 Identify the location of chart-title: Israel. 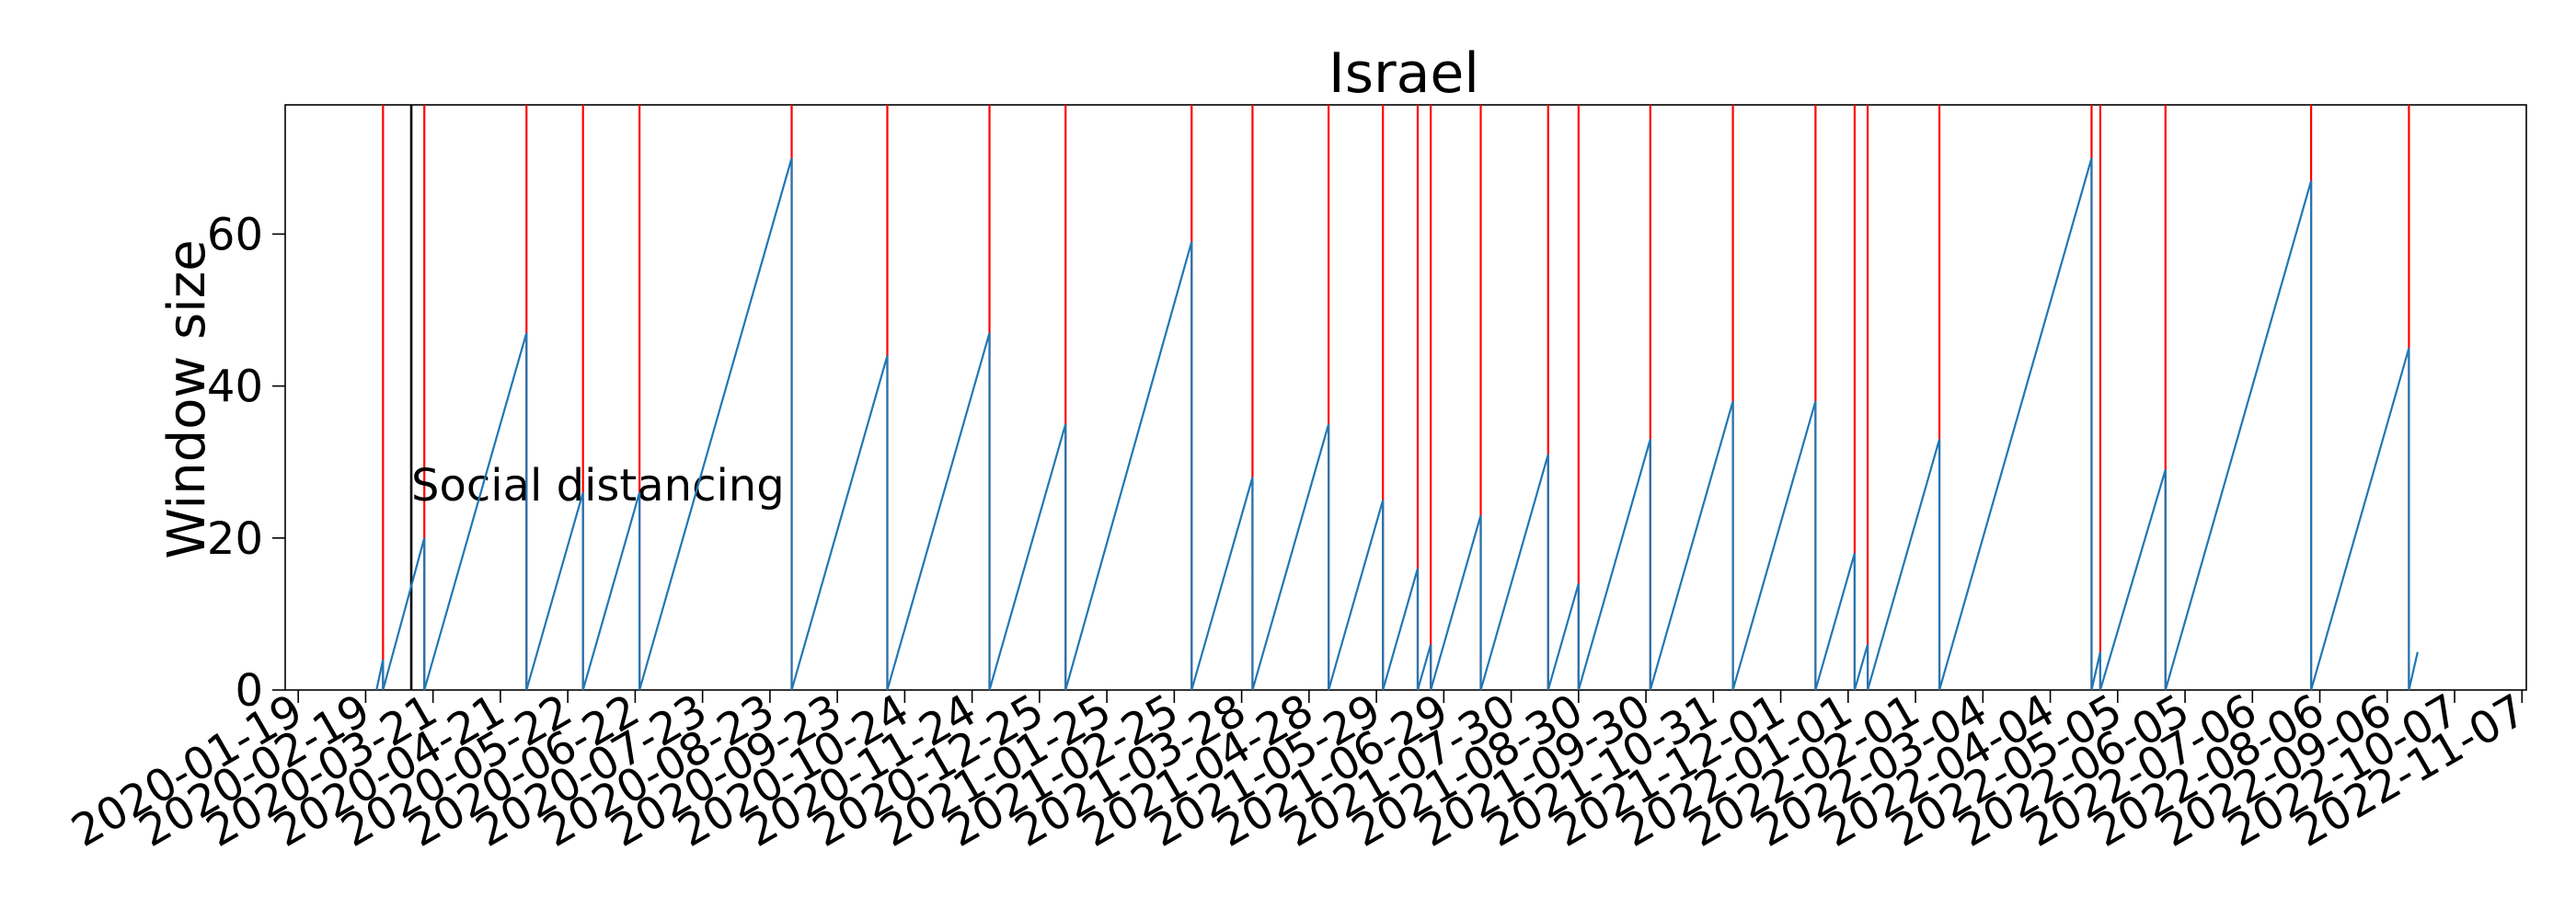
(1403, 73).